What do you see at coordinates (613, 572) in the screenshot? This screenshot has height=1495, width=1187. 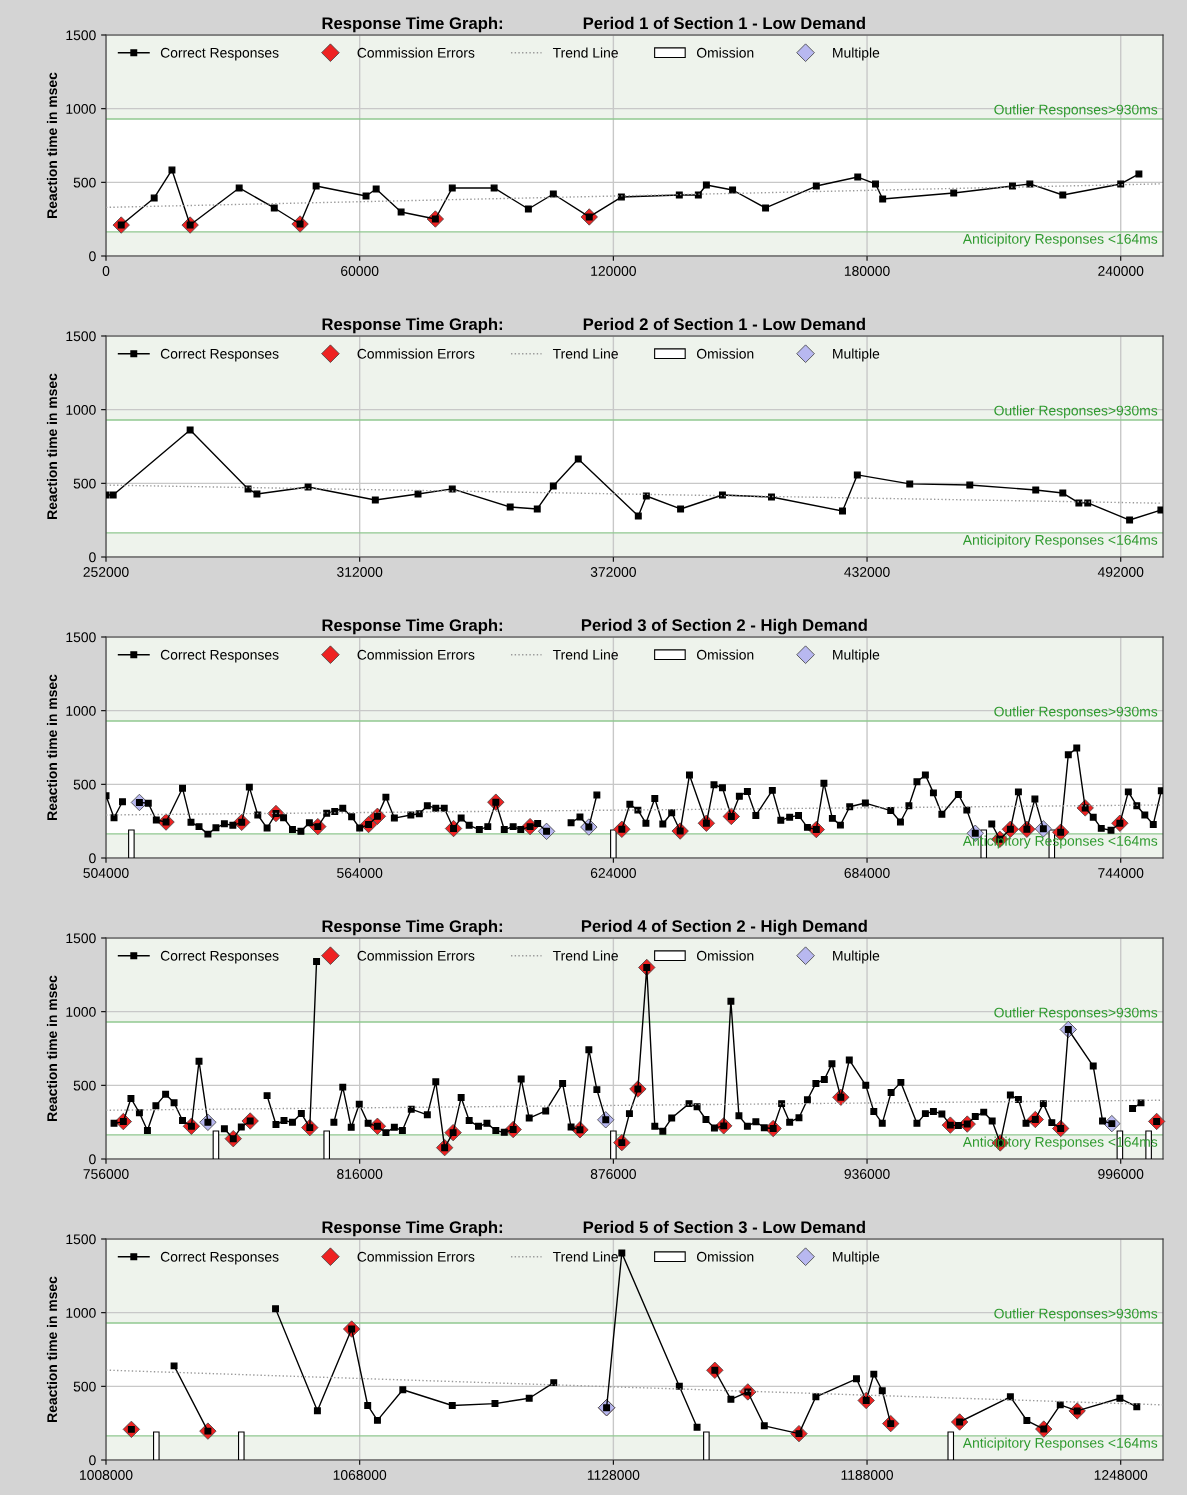 I see `x-tick-label: 372000` at bounding box center [613, 572].